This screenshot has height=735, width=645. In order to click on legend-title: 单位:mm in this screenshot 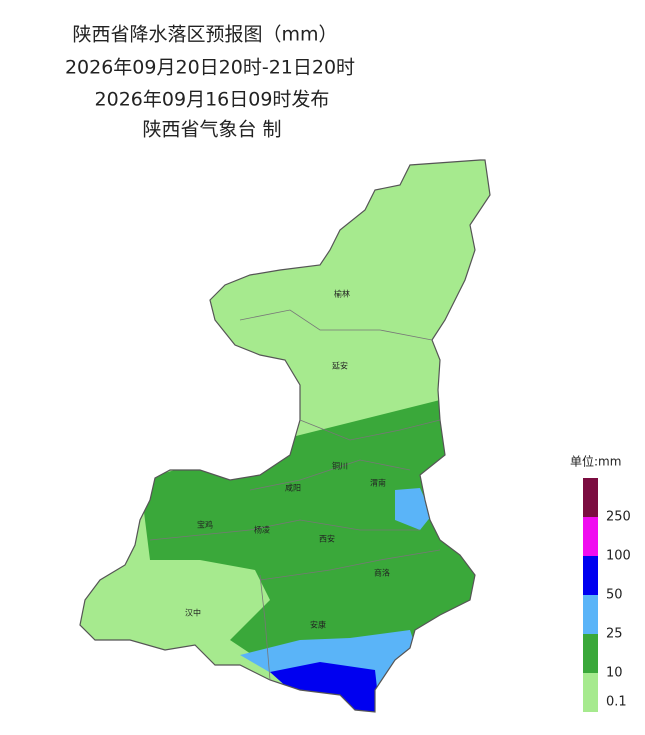, I will do `click(595, 461)`.